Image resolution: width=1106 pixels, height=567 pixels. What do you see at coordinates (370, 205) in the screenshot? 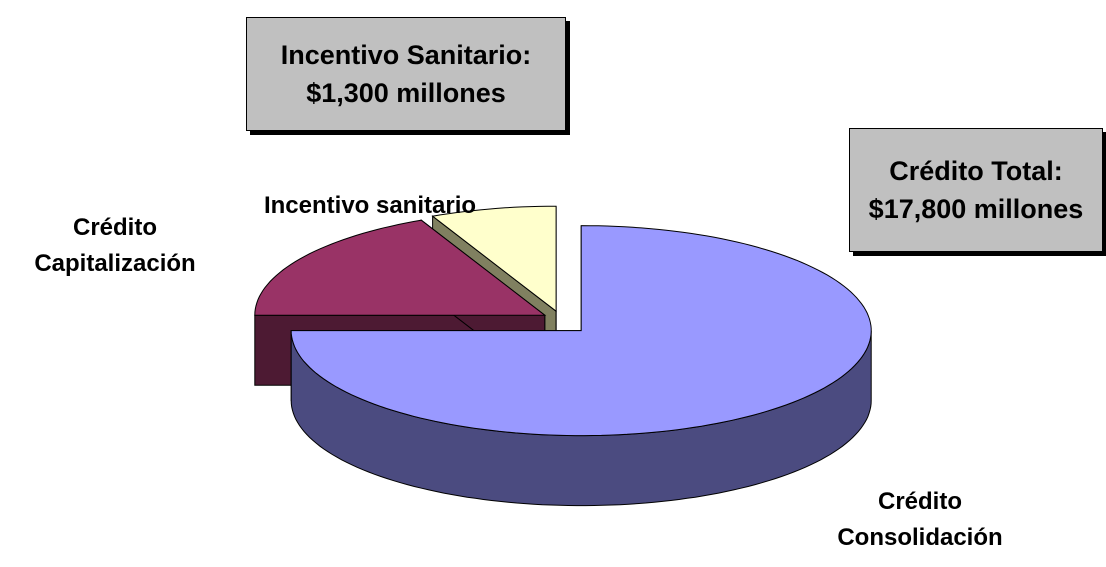
I see `slice-label: Incentivo sanitario` at bounding box center [370, 205].